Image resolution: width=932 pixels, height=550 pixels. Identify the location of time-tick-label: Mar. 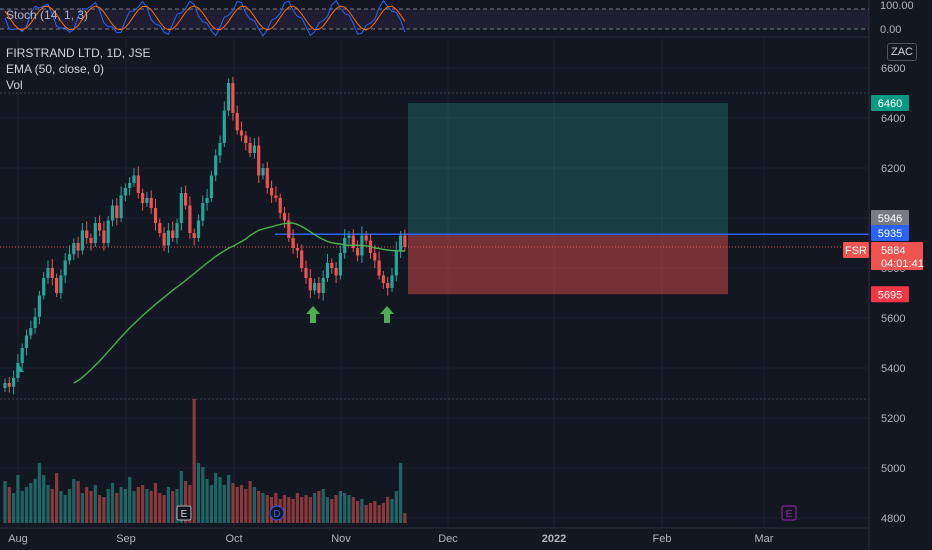
(764, 539).